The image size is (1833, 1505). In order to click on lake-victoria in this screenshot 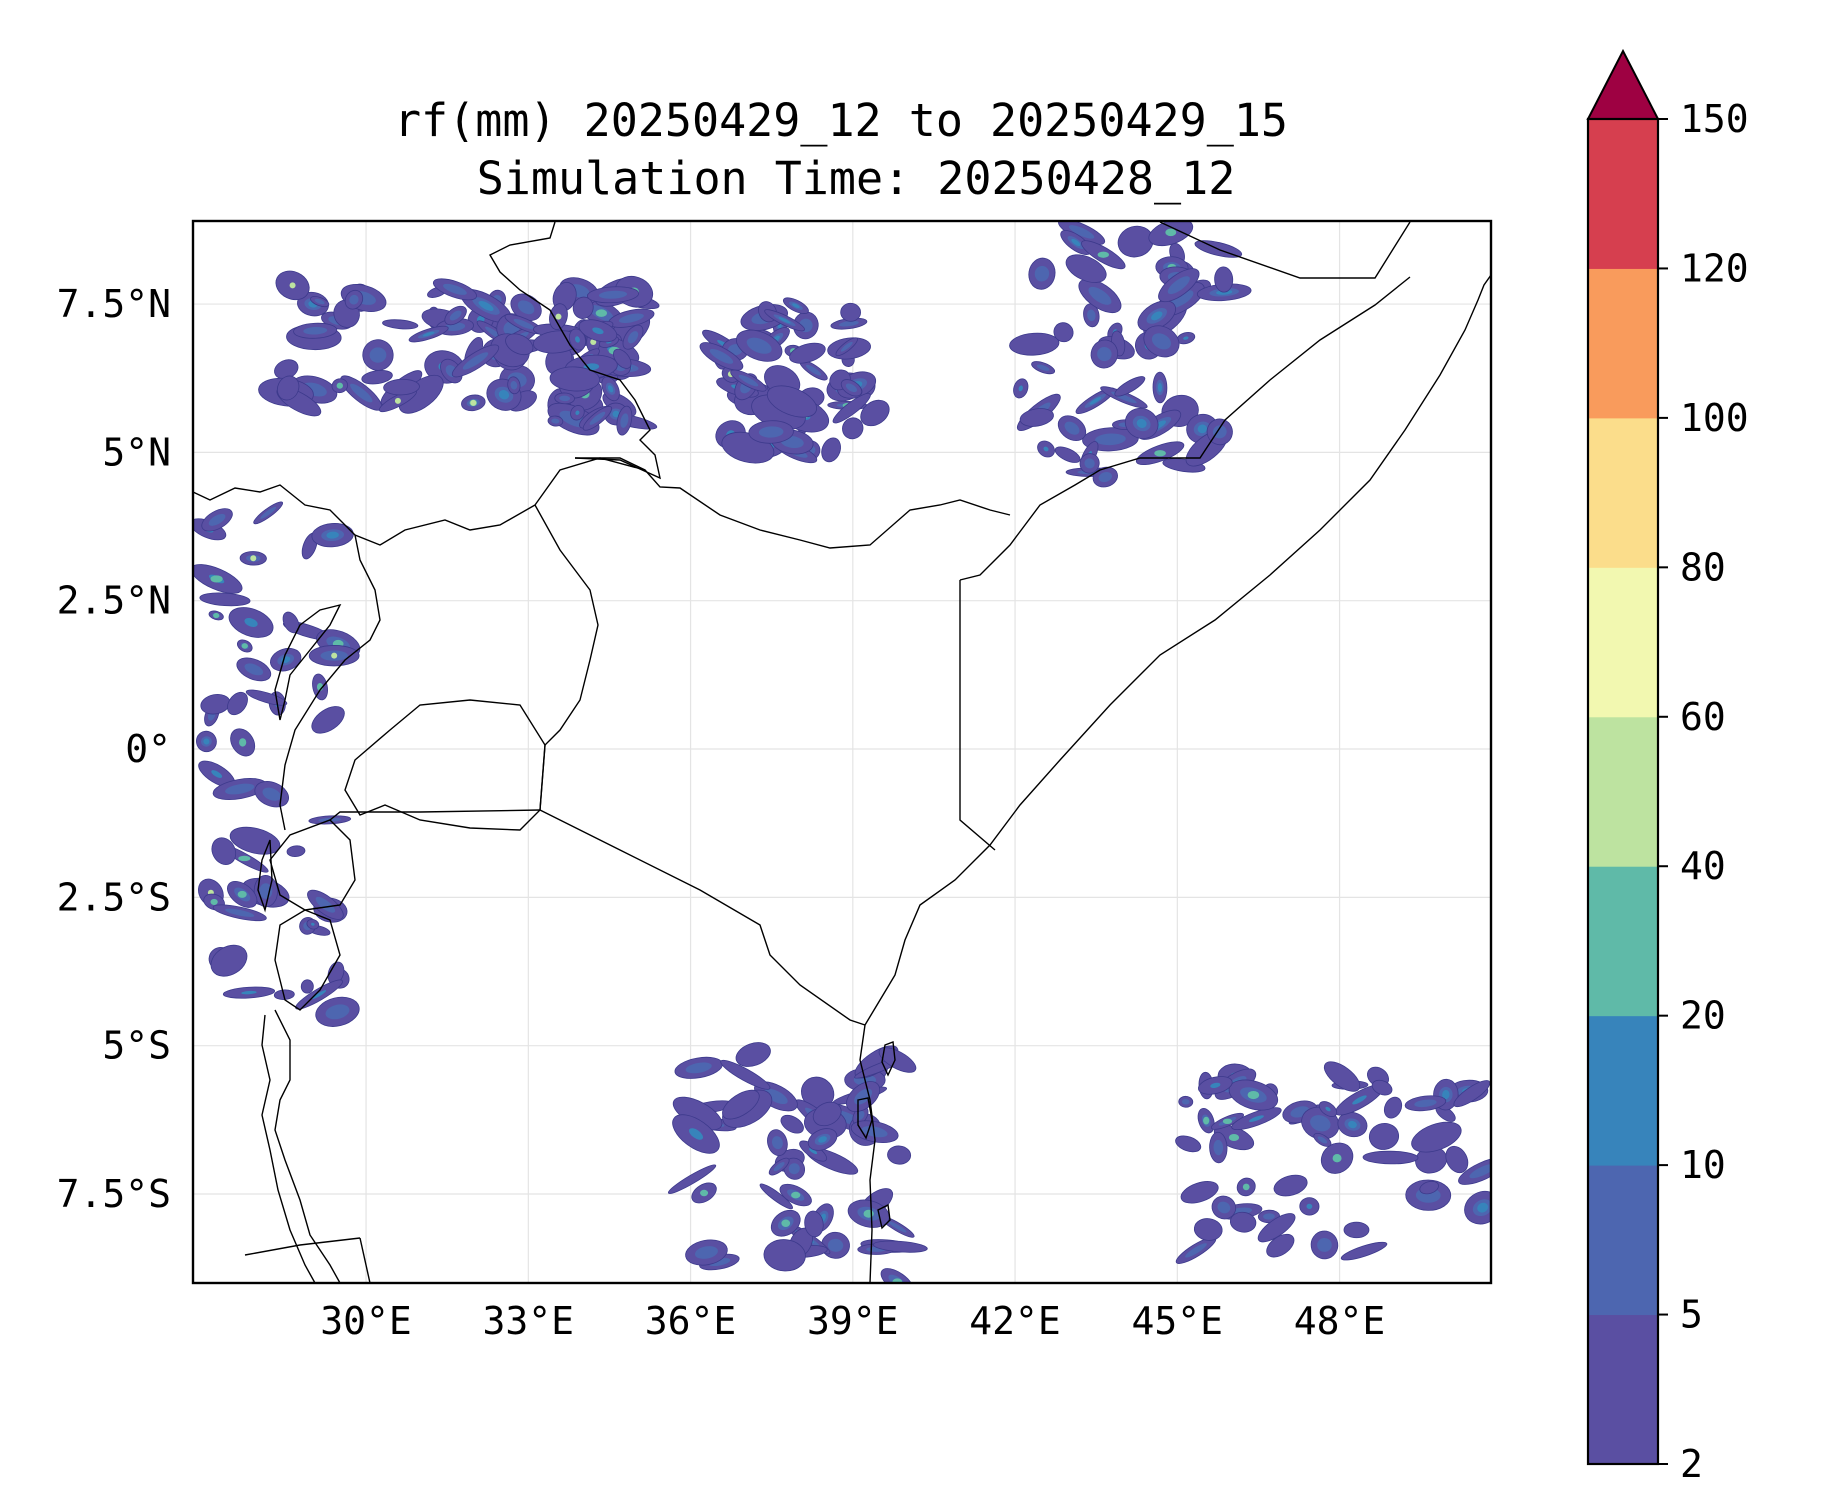, I will do `click(445, 765)`.